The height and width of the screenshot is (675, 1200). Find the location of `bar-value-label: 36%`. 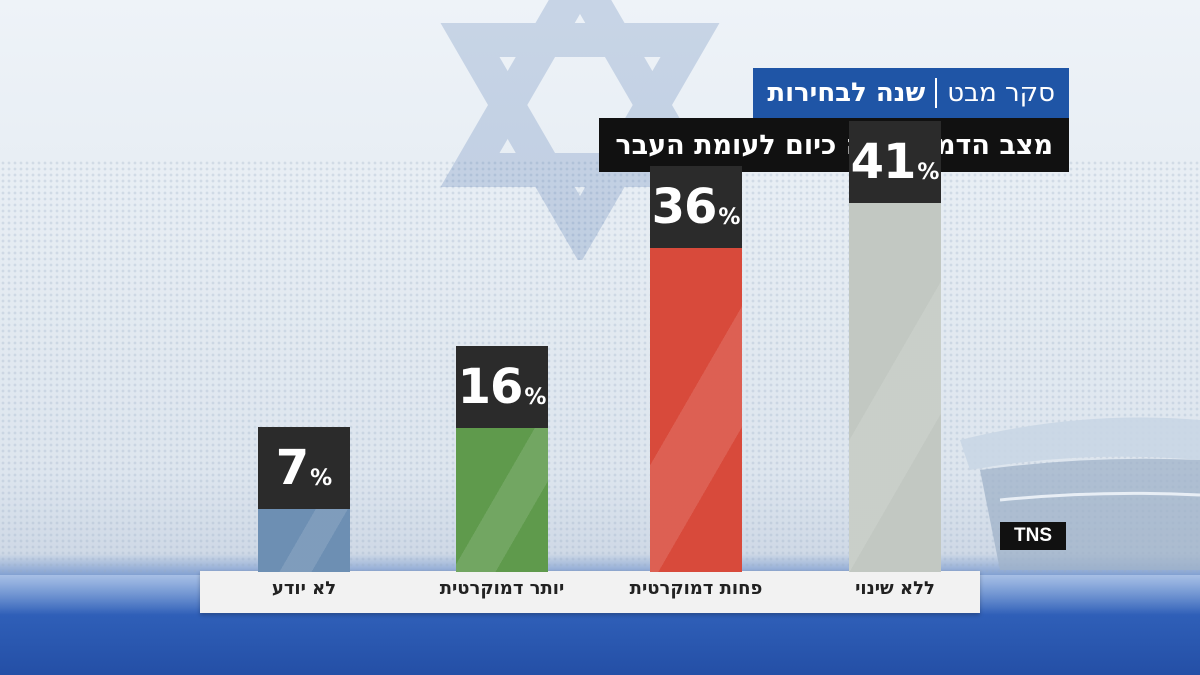

bar-value-label: 36% is located at coordinates (696, 207).